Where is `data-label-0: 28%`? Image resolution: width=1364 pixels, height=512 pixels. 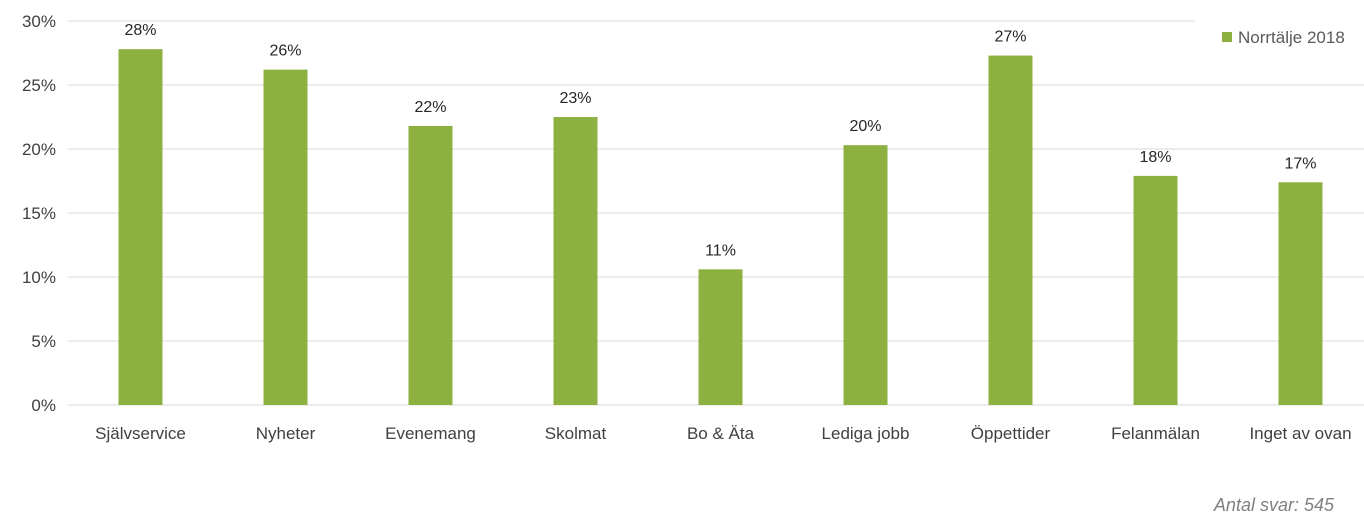 data-label-0: 28% is located at coordinates (140, 30).